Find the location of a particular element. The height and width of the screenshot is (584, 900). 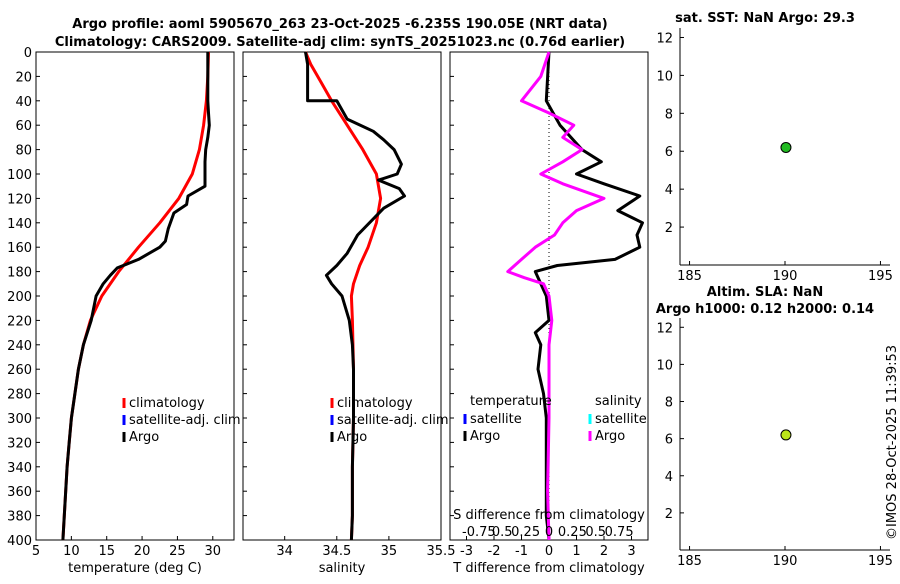

difference-s-tick-label: 0 is located at coordinates (549, 532).